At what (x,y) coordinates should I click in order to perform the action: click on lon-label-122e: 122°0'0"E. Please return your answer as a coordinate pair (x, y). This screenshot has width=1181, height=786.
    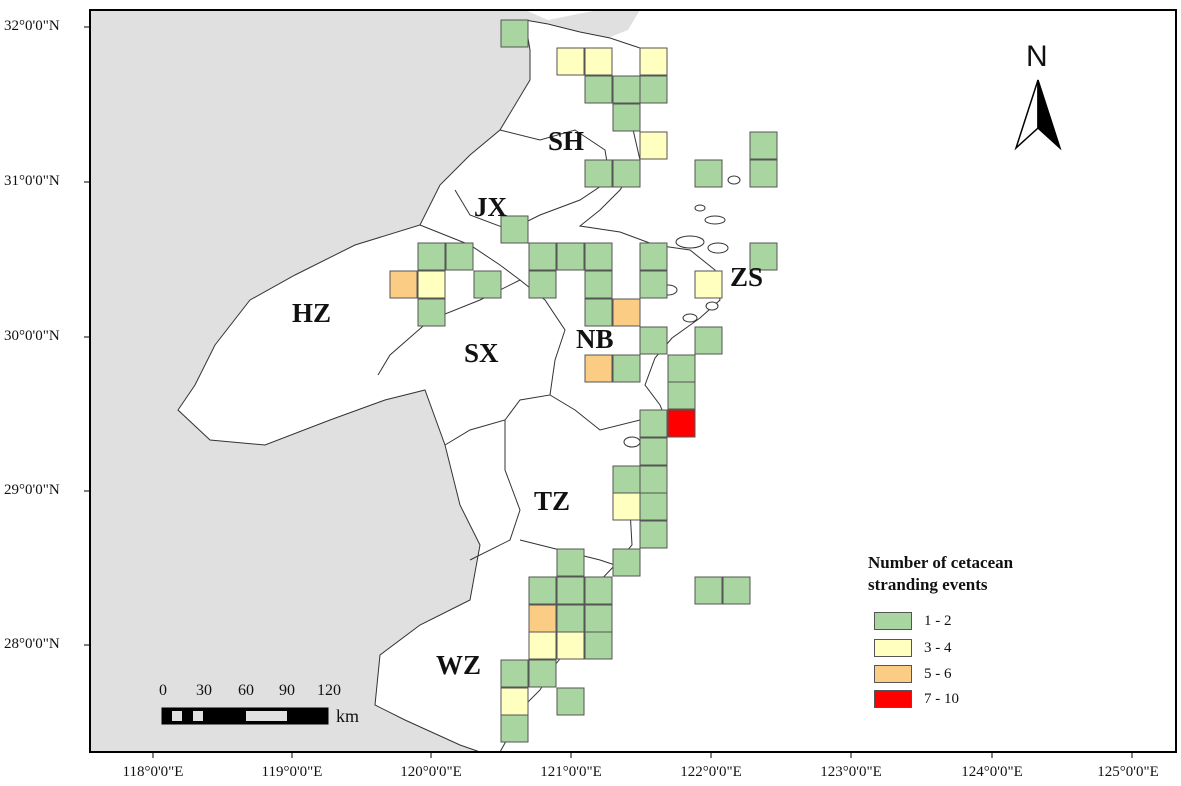
    Looking at the image, I should click on (711, 772).